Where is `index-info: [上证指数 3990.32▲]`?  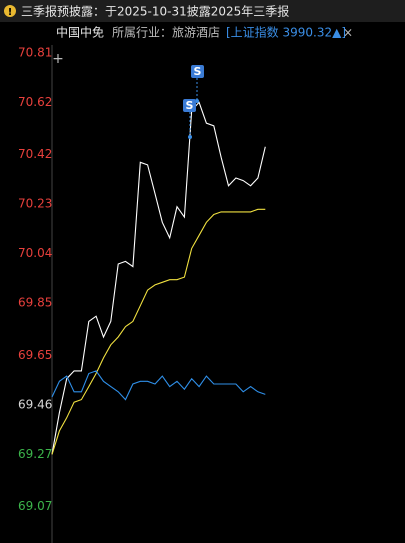 index-info: [上证指数 3990.32▲] is located at coordinates (286, 32).